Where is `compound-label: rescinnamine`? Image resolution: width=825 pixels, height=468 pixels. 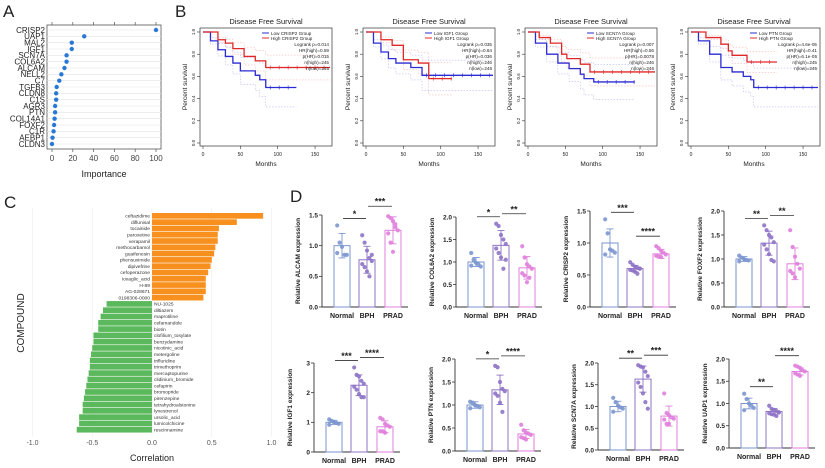 compound-label: rescinnamine is located at coordinates (168, 430).